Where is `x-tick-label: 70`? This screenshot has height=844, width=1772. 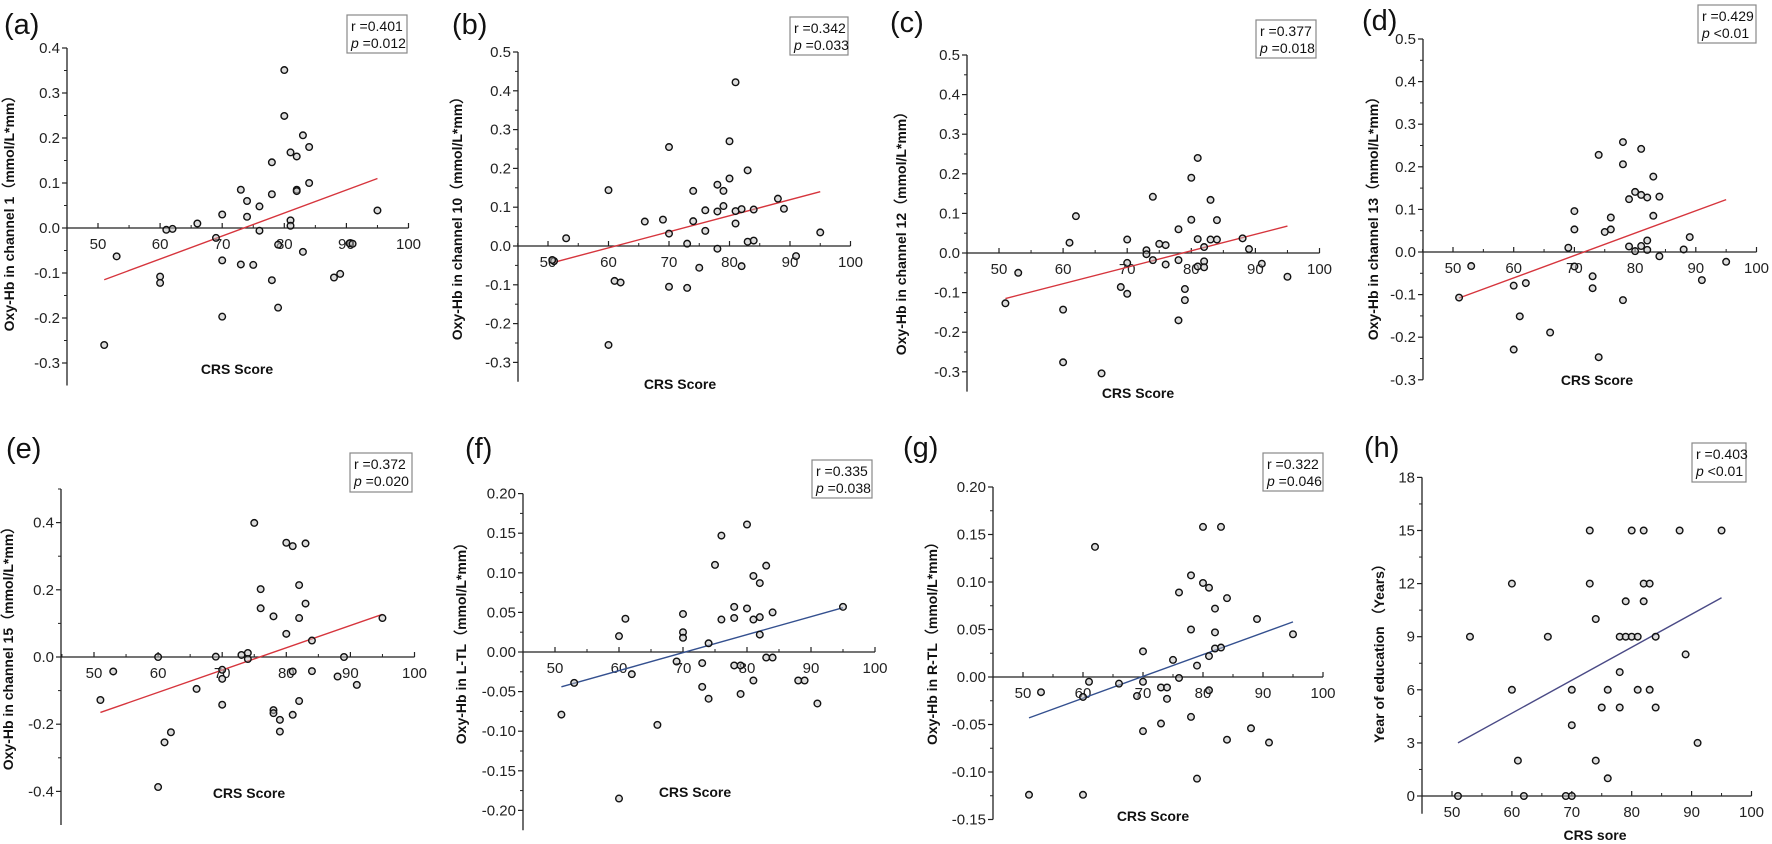
x-tick-label: 70 is located at coordinates (1127, 269).